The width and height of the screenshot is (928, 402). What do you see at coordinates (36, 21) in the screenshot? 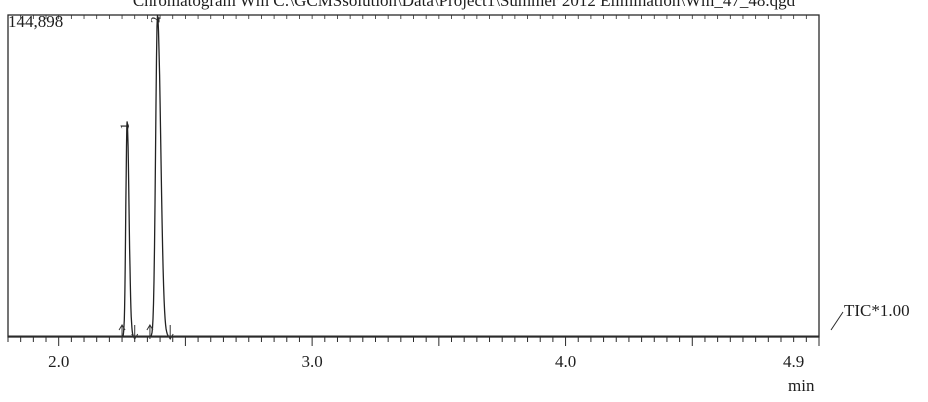
I see `y-max-label: 144,898` at bounding box center [36, 21].